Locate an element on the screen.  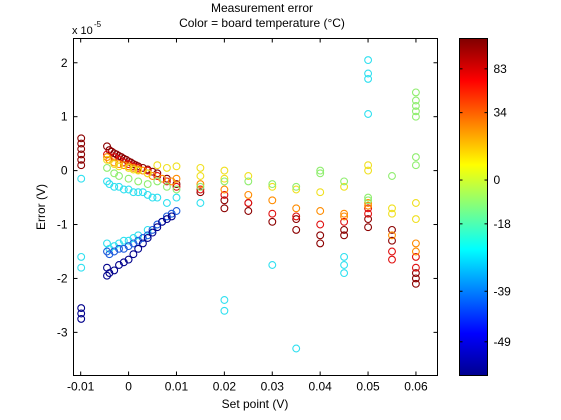
y-axis-multiplier: x 10 -5 is located at coordinates (87, 28).